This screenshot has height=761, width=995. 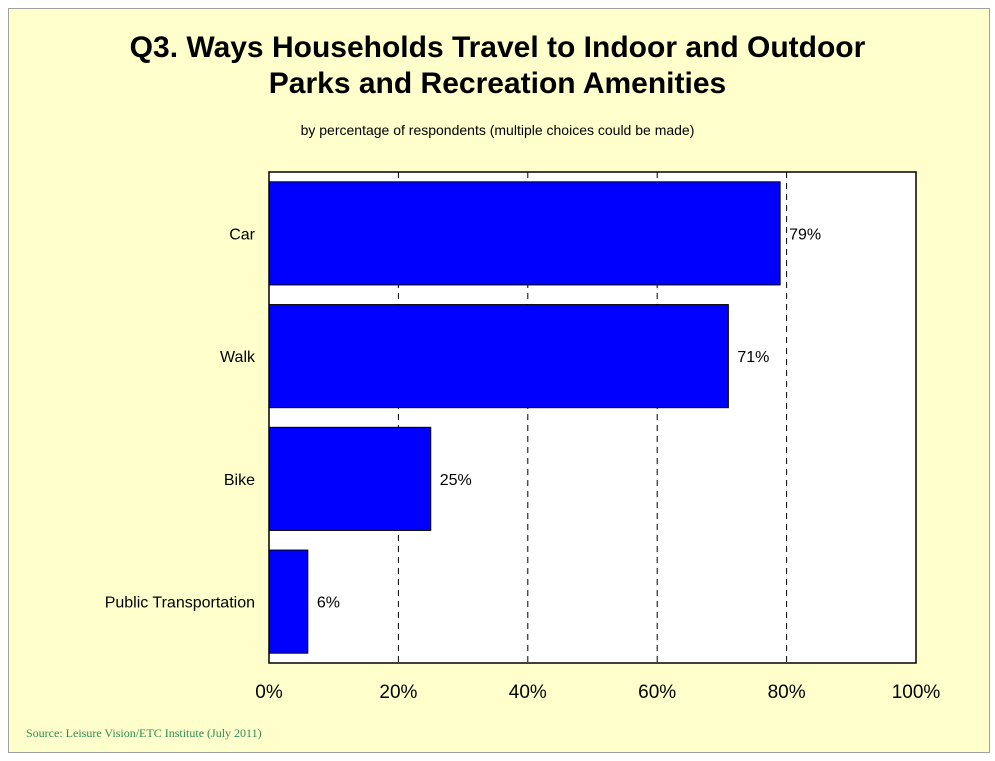 What do you see at coordinates (787, 692) in the screenshot?
I see `x-tick-label: 80%` at bounding box center [787, 692].